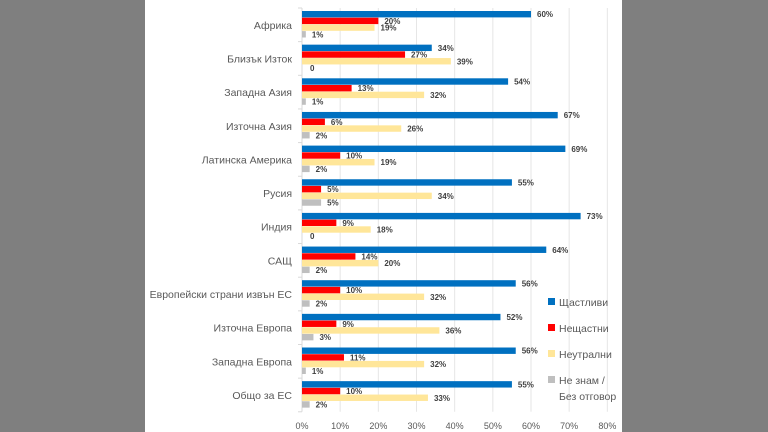  What do you see at coordinates (378, 426) in the screenshot?
I see `x-tick-label: 20%` at bounding box center [378, 426].